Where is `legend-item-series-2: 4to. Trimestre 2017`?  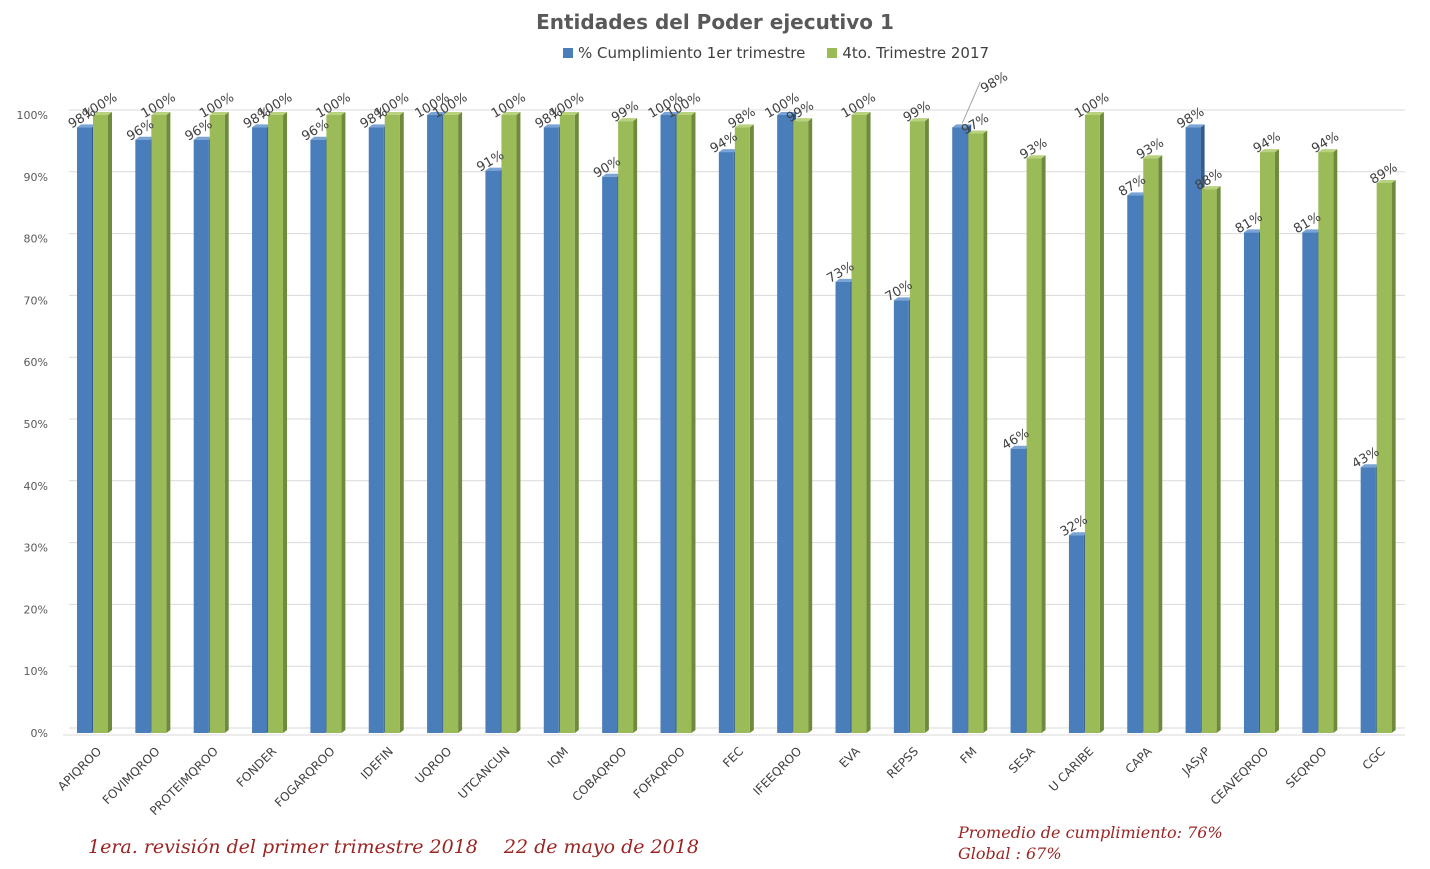
legend-item-series-2: 4to. Trimestre 2017 is located at coordinates (908, 53).